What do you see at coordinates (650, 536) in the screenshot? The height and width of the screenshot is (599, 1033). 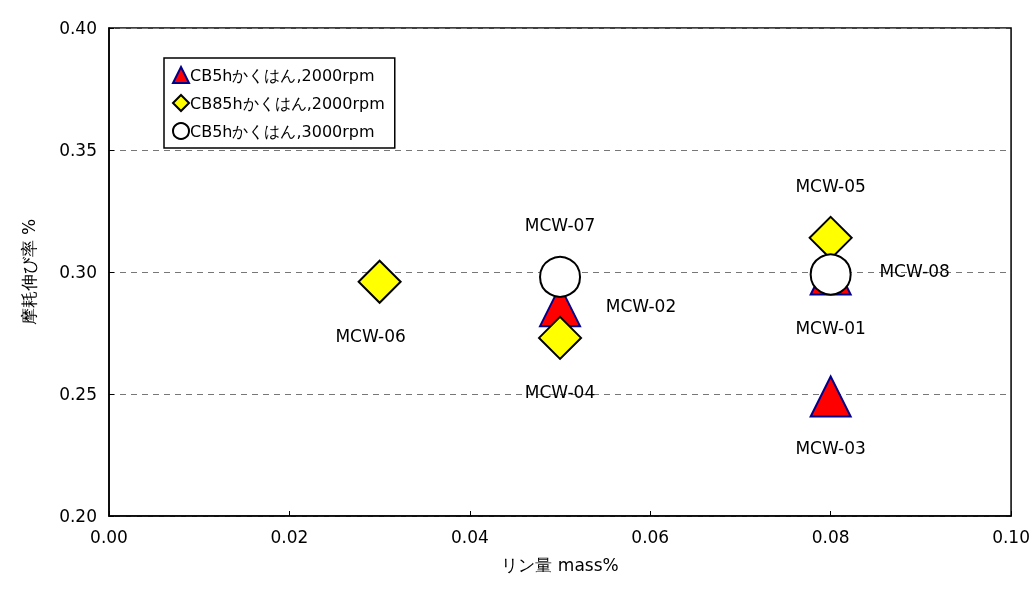 I see `x-tick-label: 0.06` at bounding box center [650, 536].